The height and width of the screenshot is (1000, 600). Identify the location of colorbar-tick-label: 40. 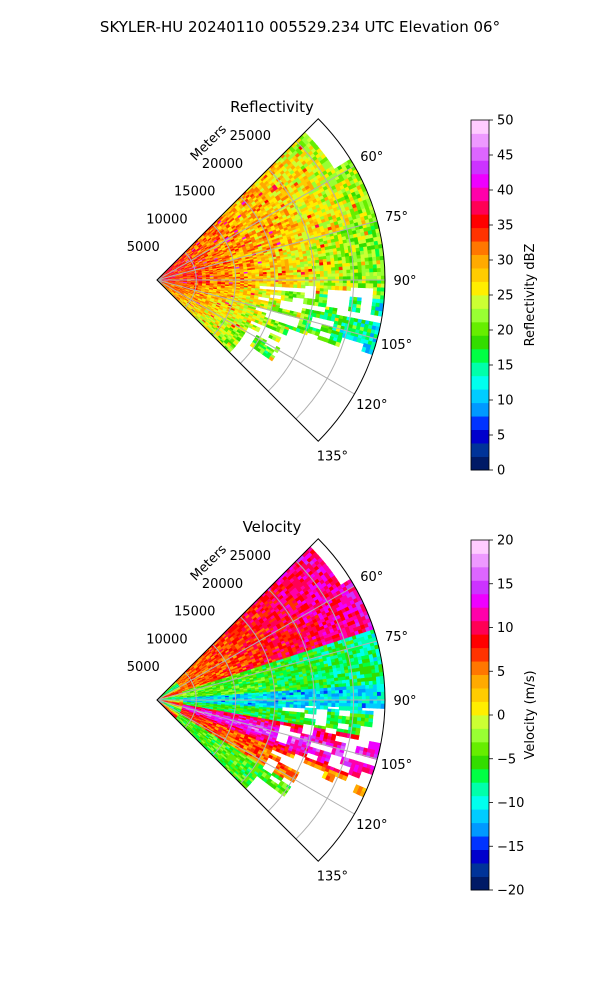
(505, 191).